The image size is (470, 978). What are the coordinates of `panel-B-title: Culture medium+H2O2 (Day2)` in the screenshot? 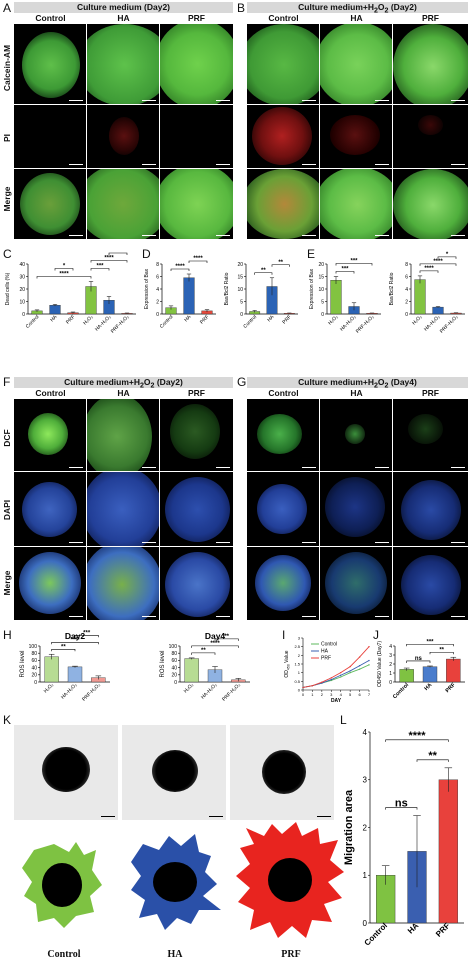 It's located at (357, 8).